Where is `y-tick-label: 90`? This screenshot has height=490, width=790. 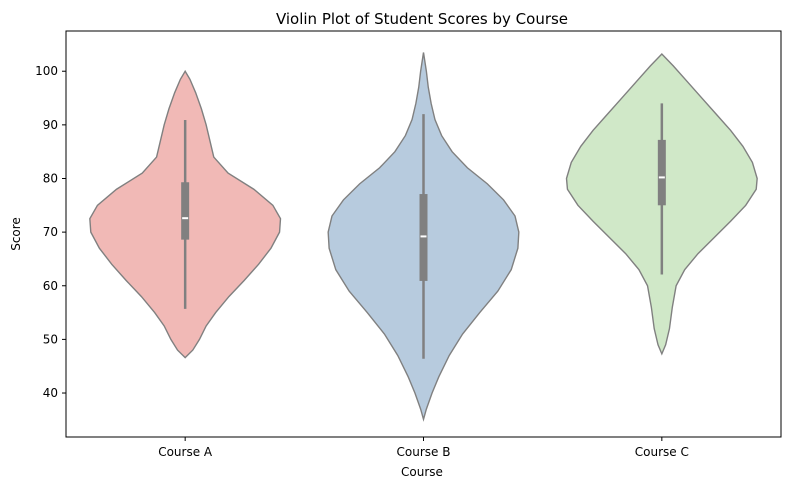
y-tick-label: 90 is located at coordinates (50, 125).